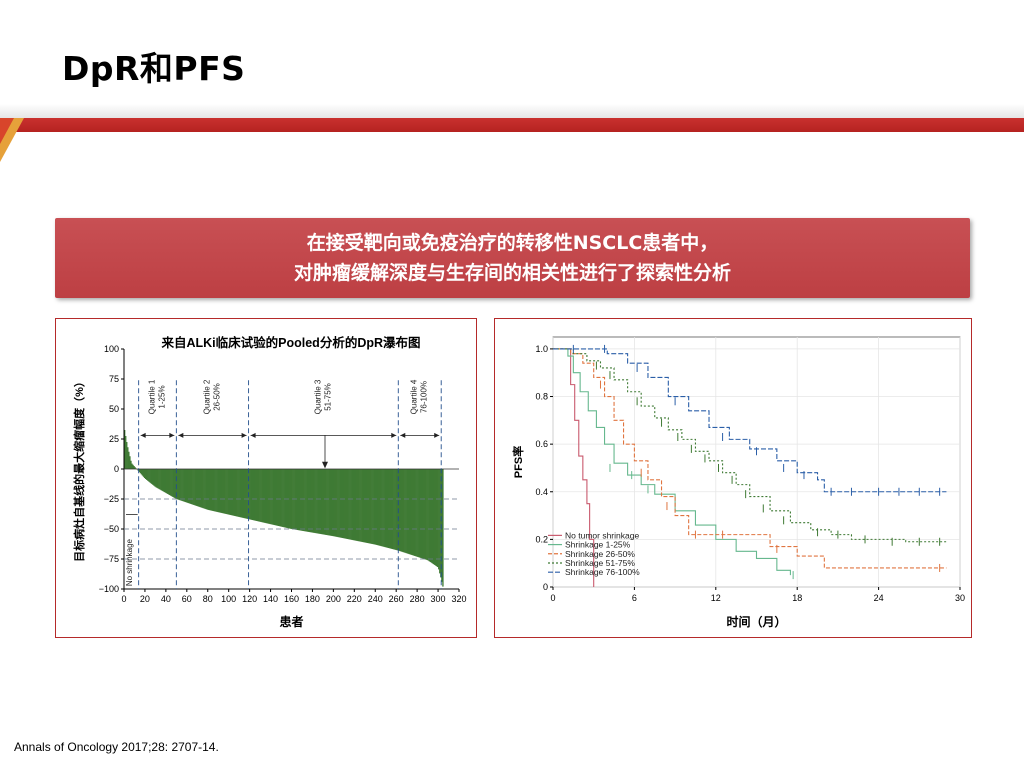 This screenshot has height=766, width=1024. What do you see at coordinates (291, 621) in the screenshot?
I see `x-axis-label: 患者` at bounding box center [291, 621].